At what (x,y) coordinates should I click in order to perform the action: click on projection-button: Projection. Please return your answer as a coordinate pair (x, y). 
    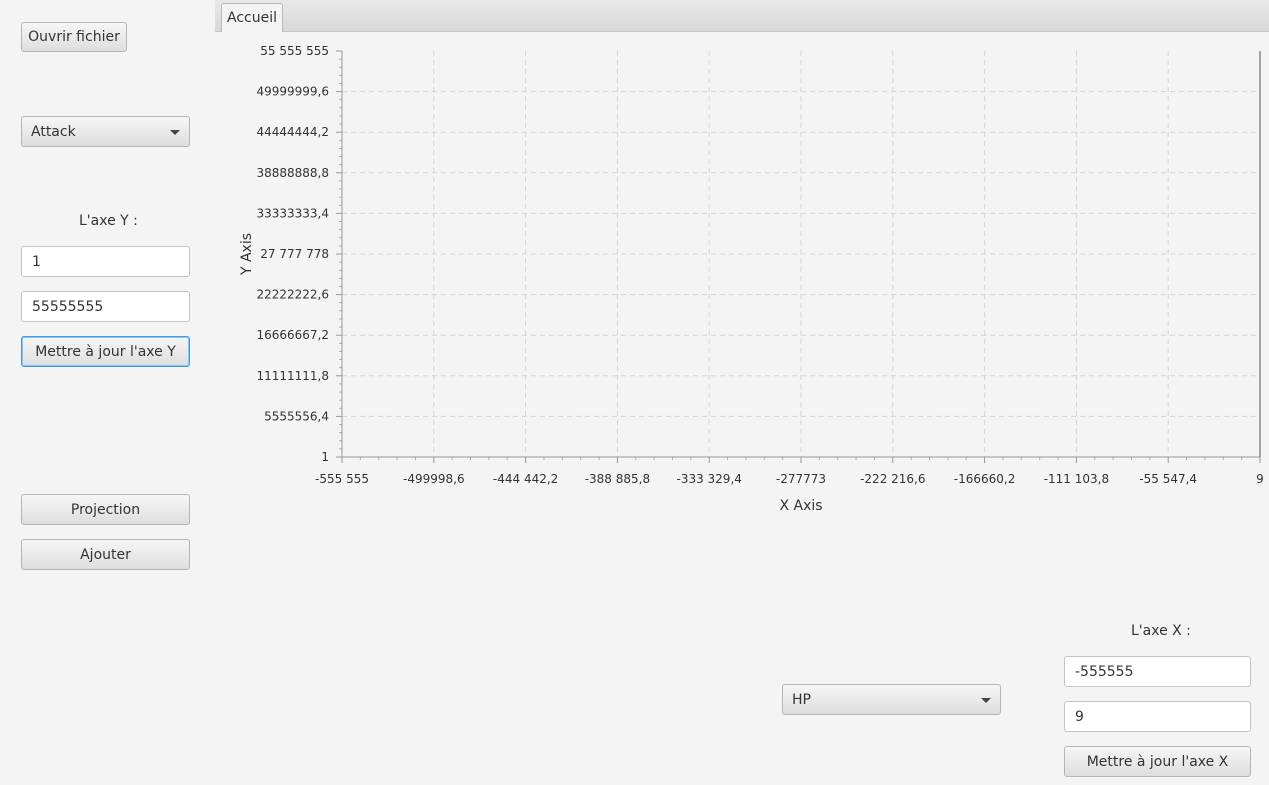
    Looking at the image, I should click on (105, 509).